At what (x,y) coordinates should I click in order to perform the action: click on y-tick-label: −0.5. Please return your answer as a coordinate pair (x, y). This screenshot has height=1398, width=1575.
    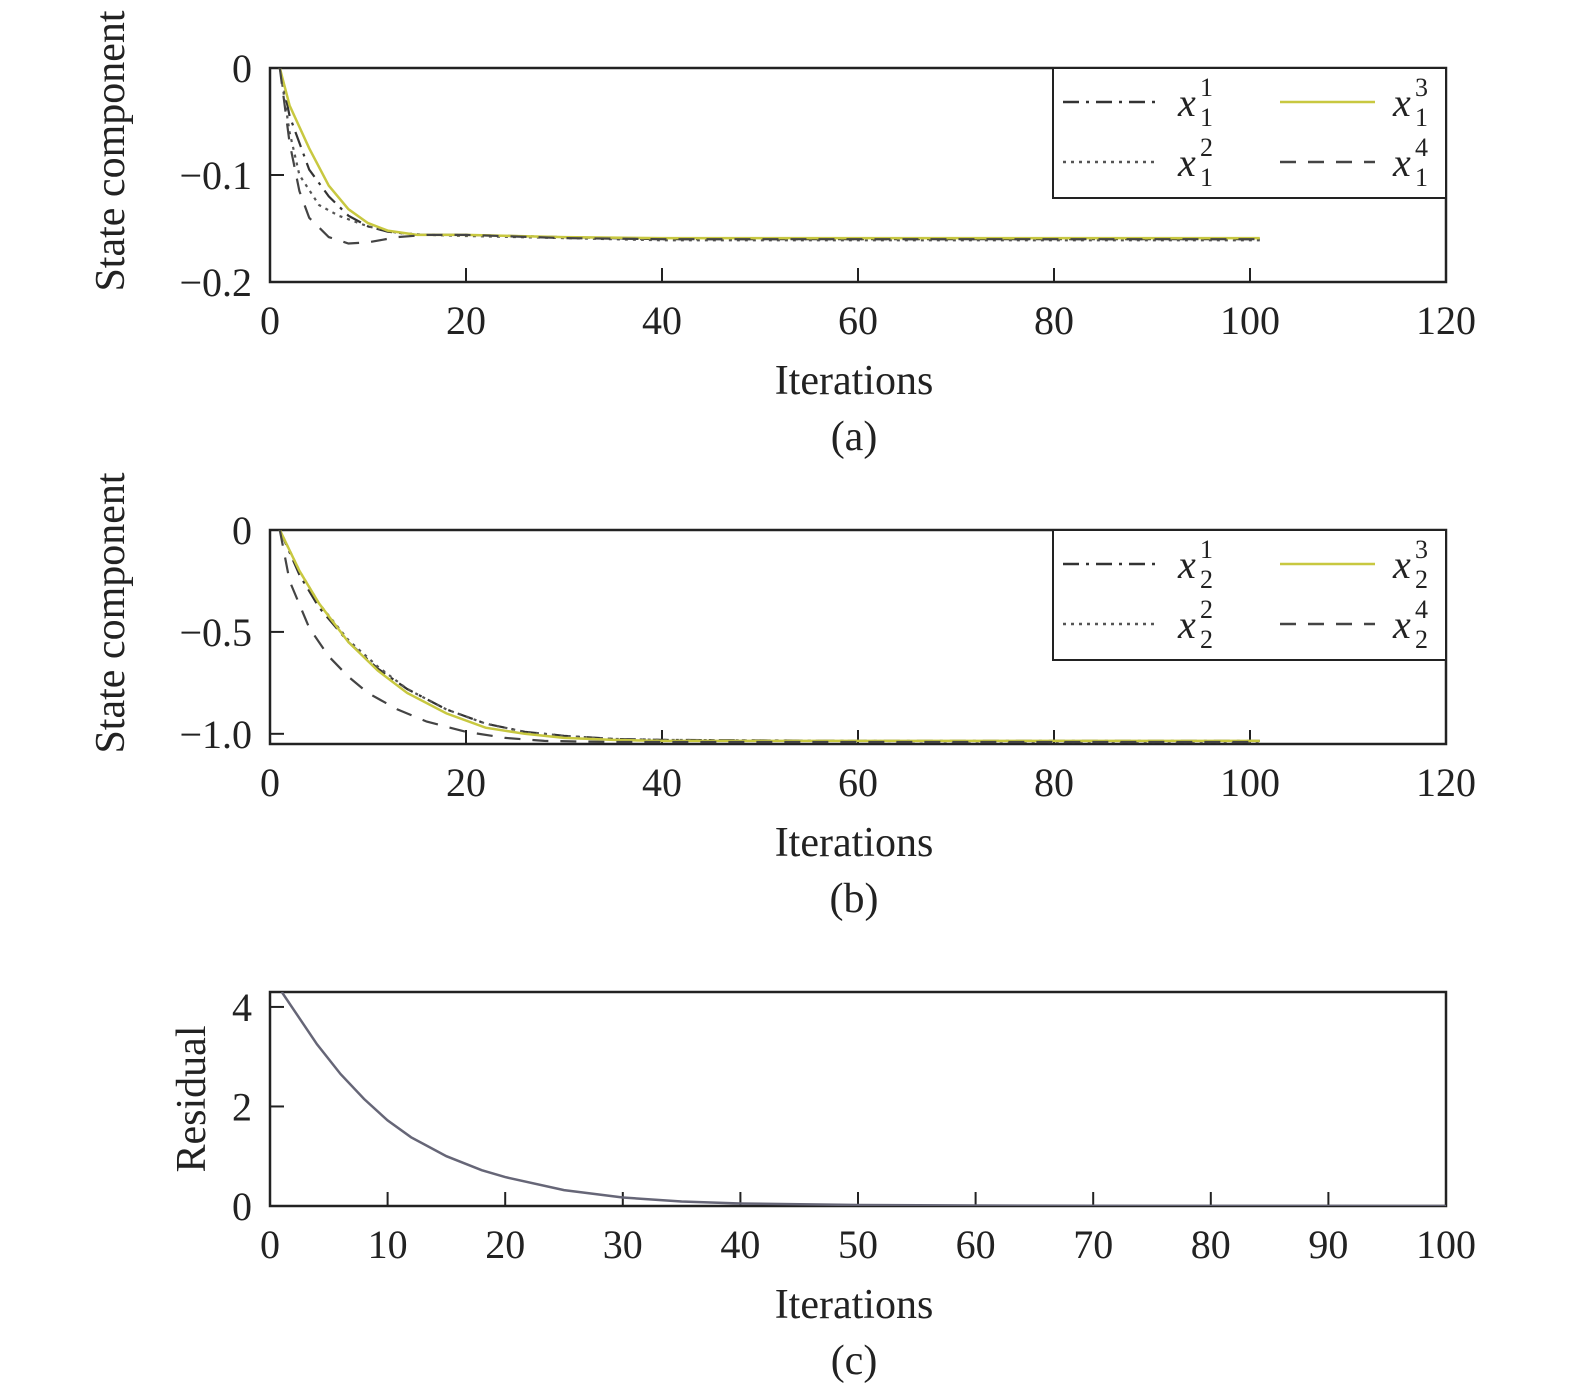
    Looking at the image, I should click on (215, 632).